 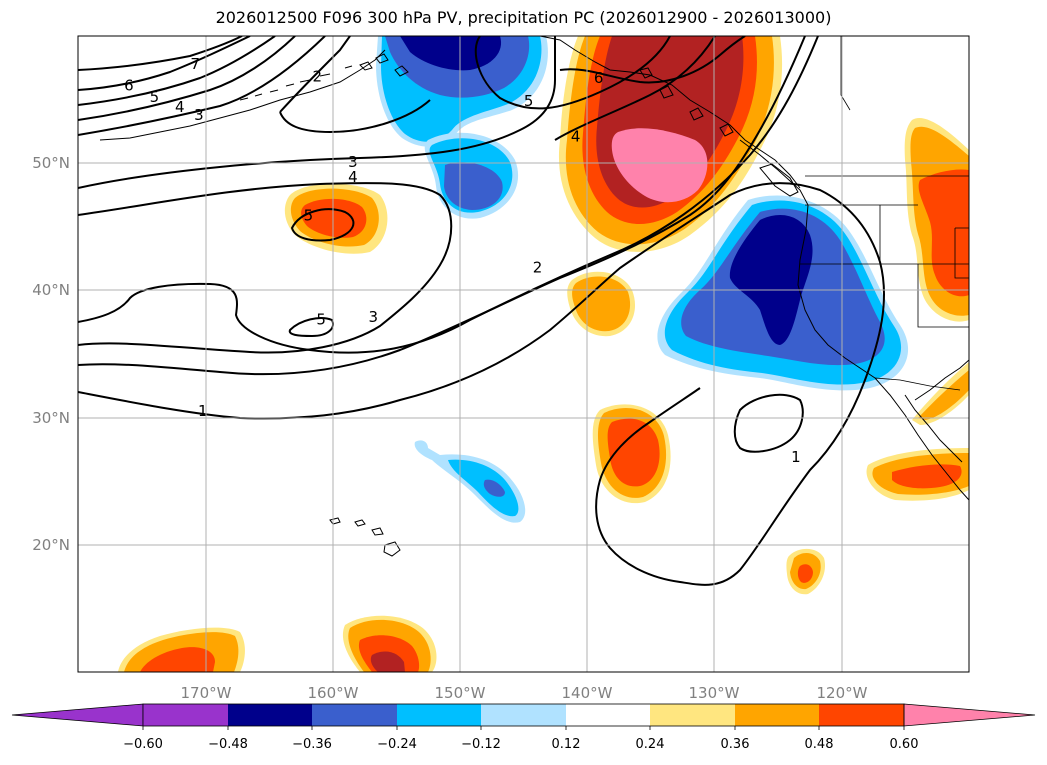 I want to click on lon-label-130w: 130°W, so click(x=714, y=693).